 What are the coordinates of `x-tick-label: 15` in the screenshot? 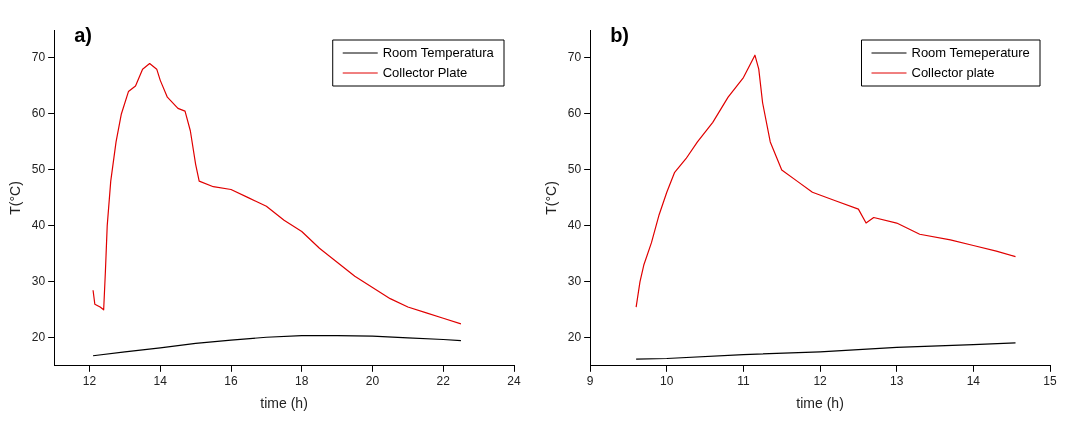 It's located at (1050, 381).